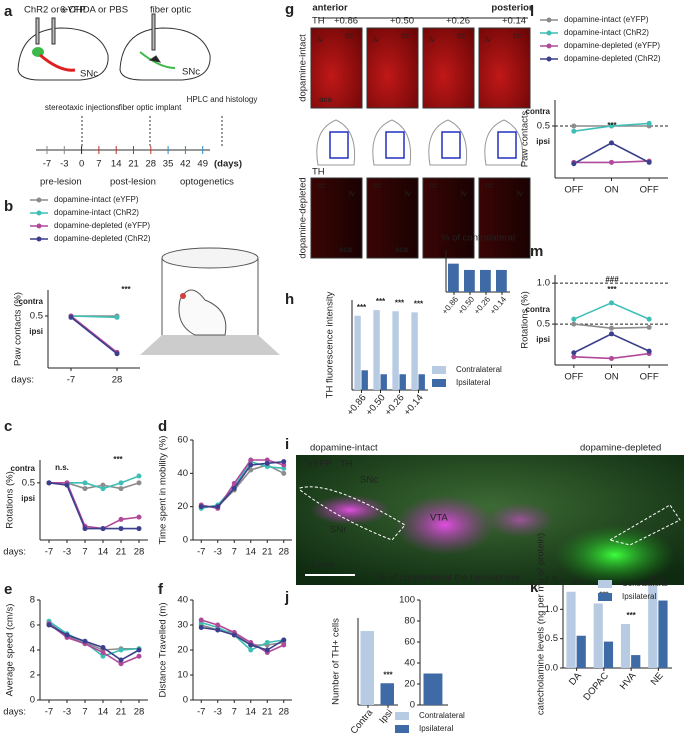 This screenshot has width=688, height=745. Describe the element at coordinates (346, 464) in the screenshot. I see `channel-label: TH` at that location.